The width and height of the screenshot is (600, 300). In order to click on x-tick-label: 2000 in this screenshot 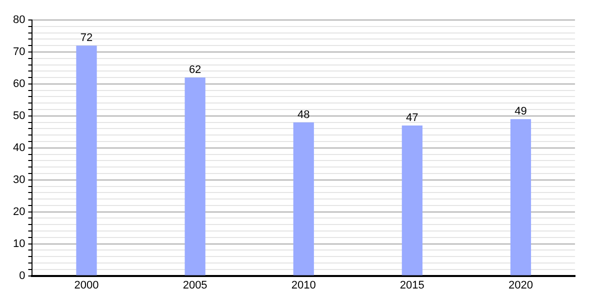, I will do `click(86, 285)`.